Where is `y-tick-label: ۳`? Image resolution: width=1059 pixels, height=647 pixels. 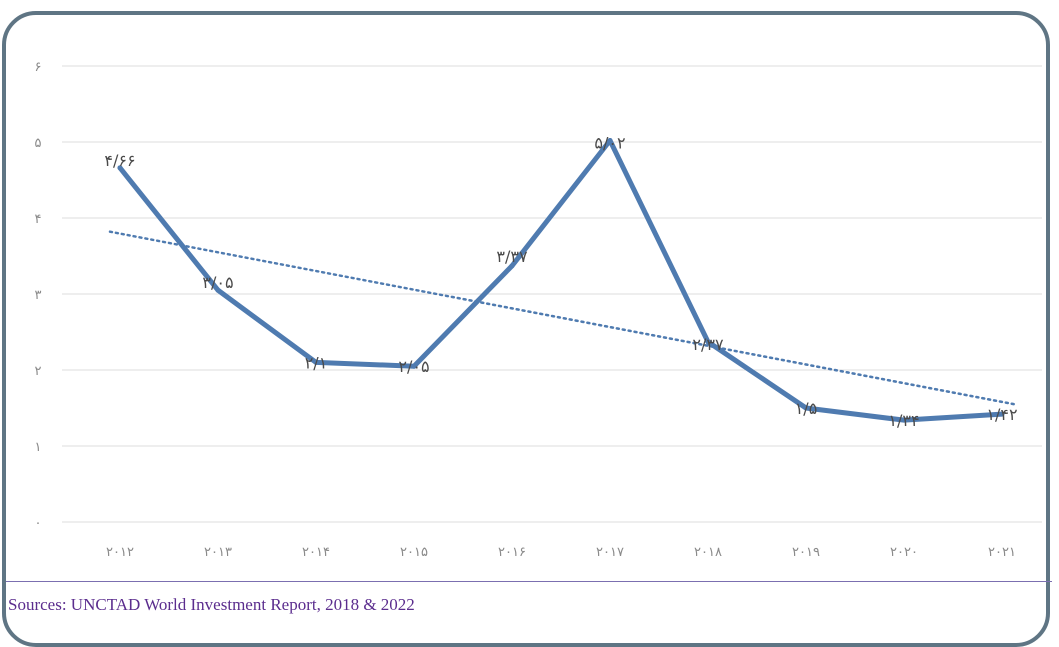 y-tick-label: ۳ is located at coordinates (38, 295).